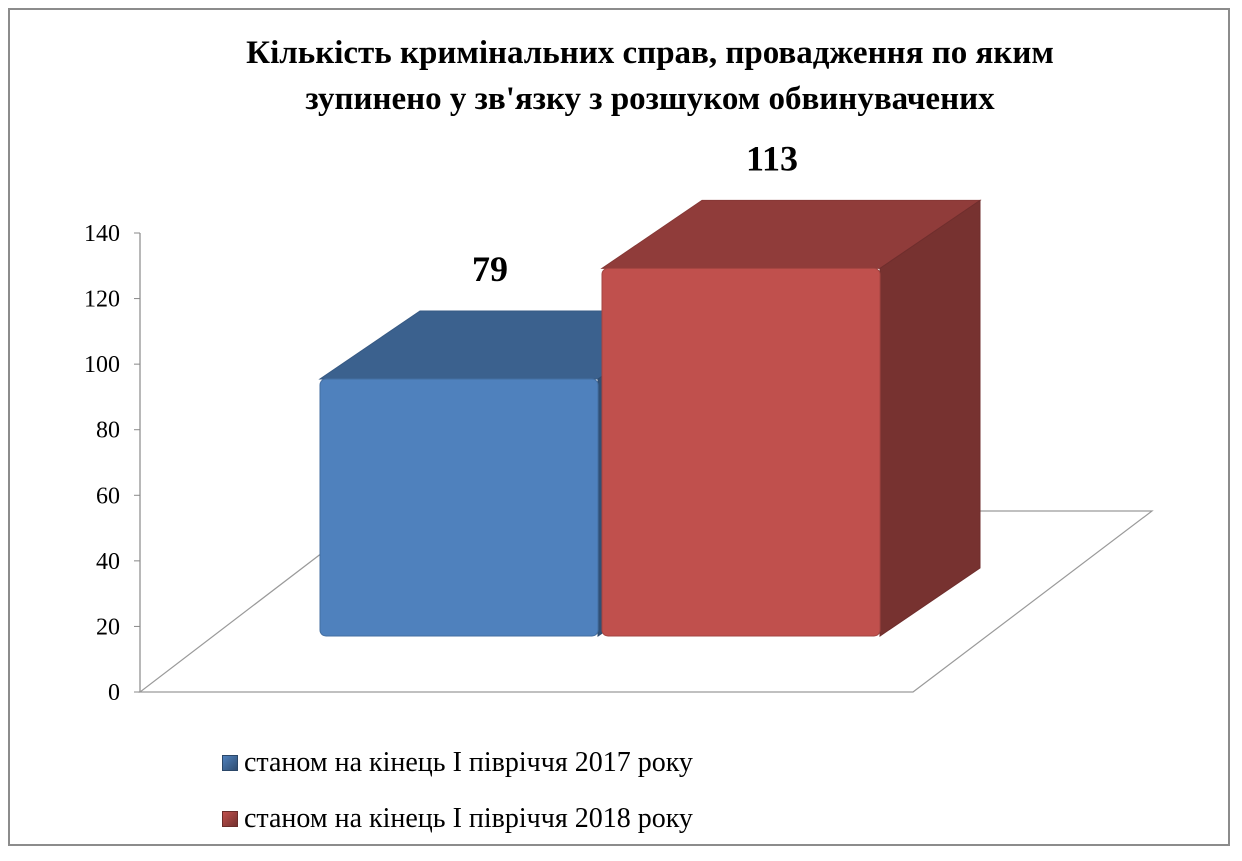 This screenshot has width=1242, height=861. I want to click on y-tick-label-100: 100, so click(102, 365).